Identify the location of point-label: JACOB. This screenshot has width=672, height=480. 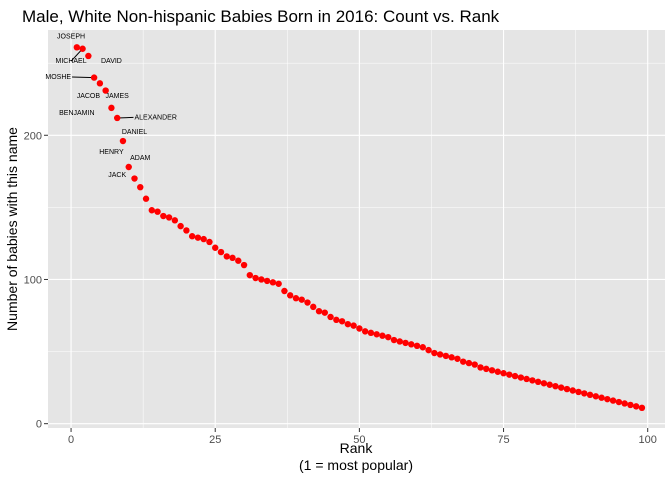
(89, 96).